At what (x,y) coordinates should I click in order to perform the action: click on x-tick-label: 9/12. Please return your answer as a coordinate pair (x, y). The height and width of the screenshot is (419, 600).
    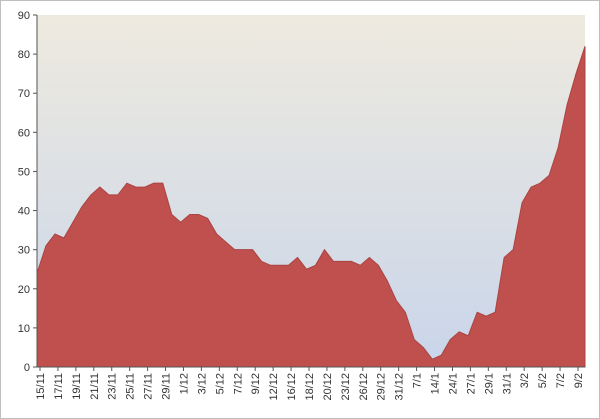
    Looking at the image, I should click on (256, 383).